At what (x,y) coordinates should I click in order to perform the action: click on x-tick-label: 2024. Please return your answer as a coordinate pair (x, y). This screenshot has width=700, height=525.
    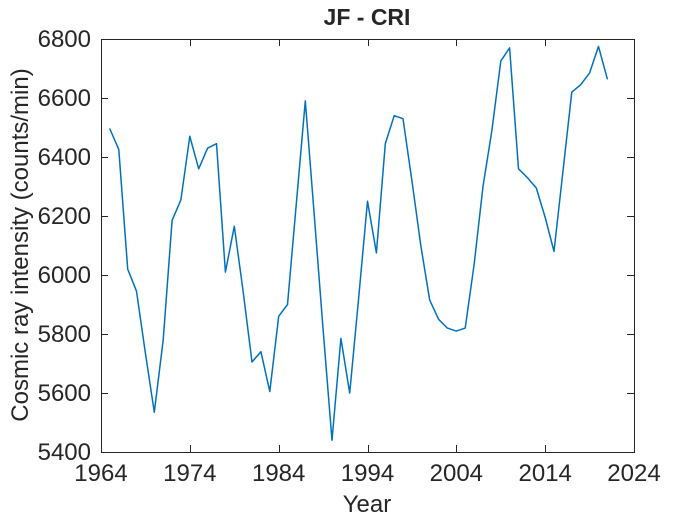
    Looking at the image, I should click on (633, 473).